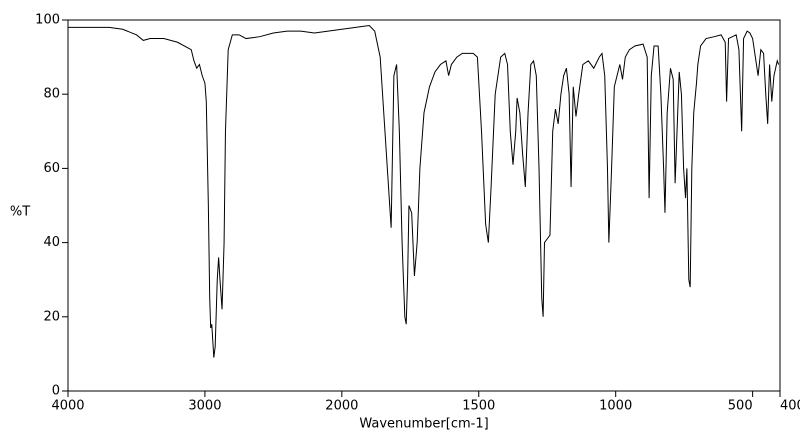 Image resolution: width=800 pixels, height=445 pixels. I want to click on y-tick-label: 20, so click(51, 316).